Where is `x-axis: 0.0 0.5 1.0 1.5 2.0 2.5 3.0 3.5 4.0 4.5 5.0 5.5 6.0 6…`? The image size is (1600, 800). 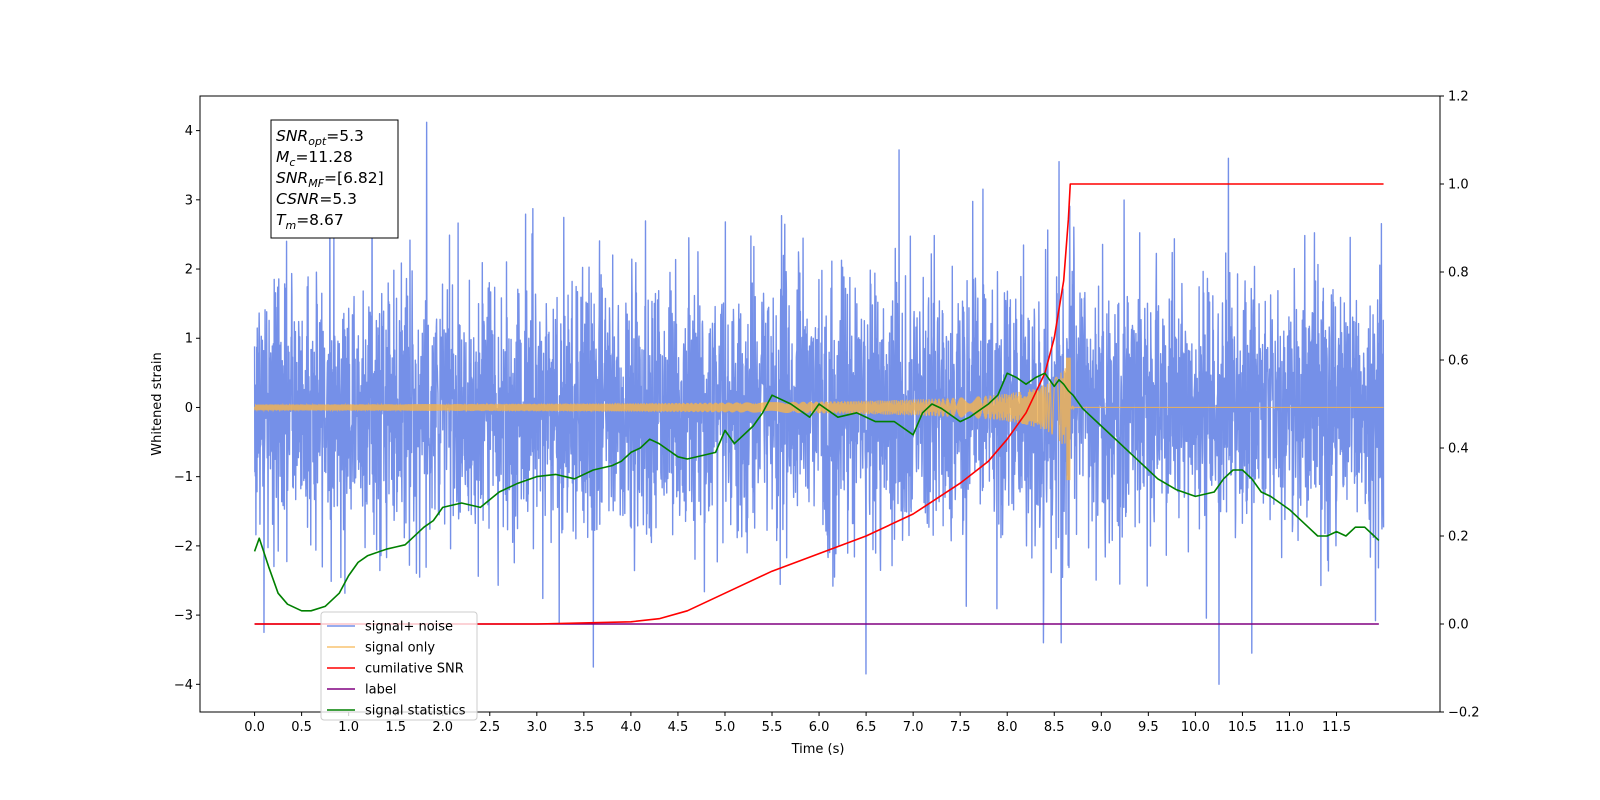
x-axis: 0.0 0.5 1.0 1.5 2.0 2.5 3.0 3.5 4.0 4.5 5.0 5.5 6.0 6… is located at coordinates (797, 723).